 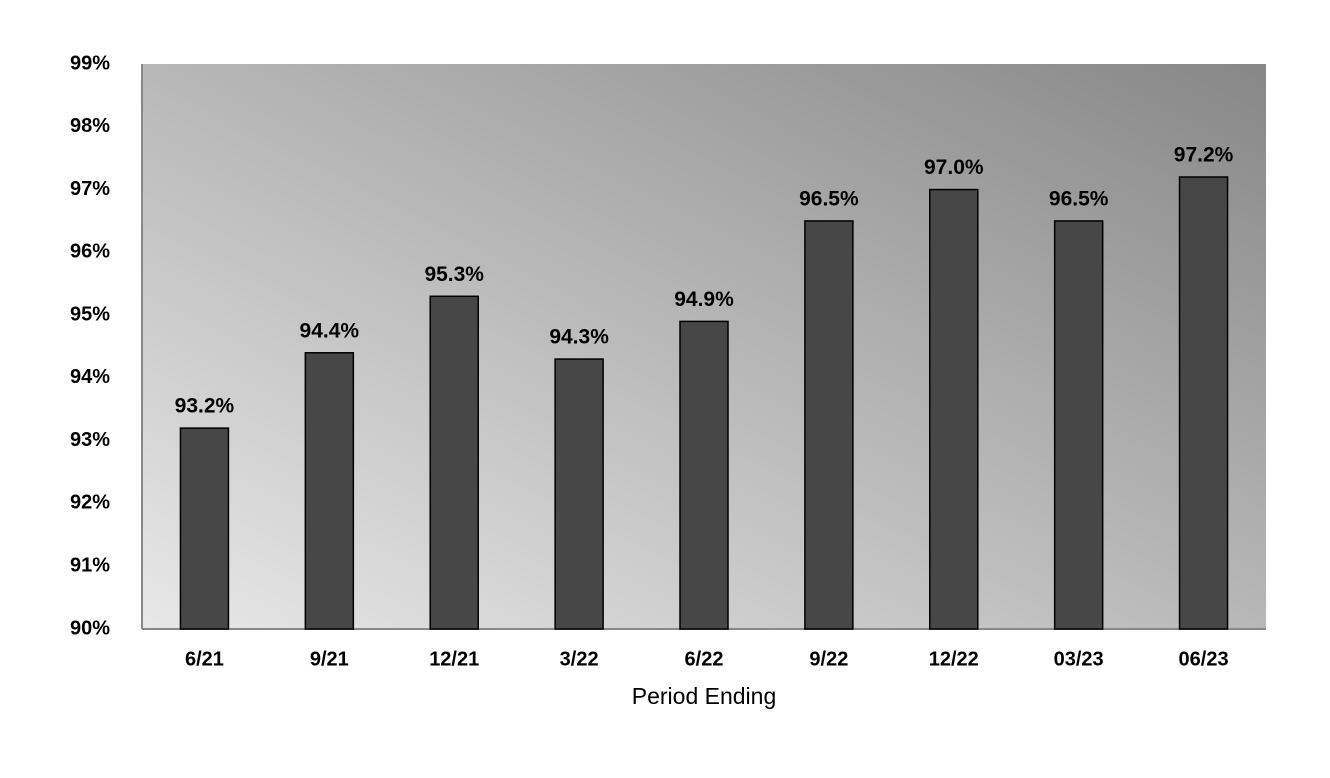 I want to click on x-axis-title: Period Ending, so click(x=704, y=696).